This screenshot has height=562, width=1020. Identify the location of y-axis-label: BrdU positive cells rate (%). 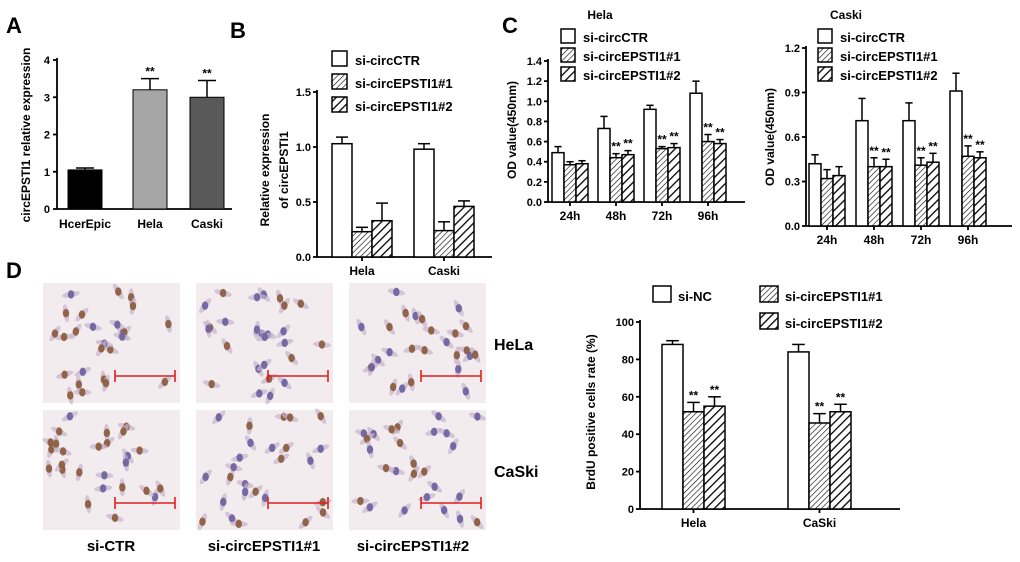
(591, 411).